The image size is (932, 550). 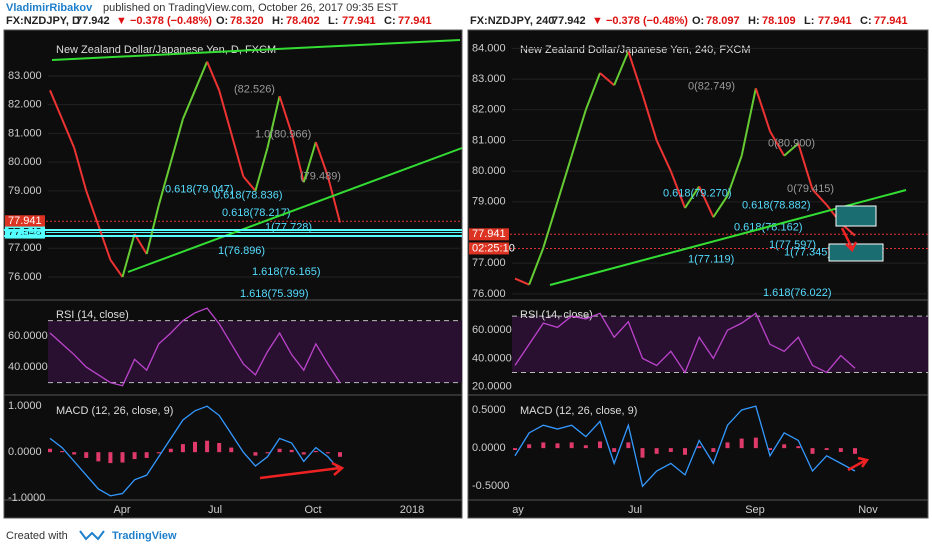 I want to click on fib-label: 1(77.119), so click(x=711, y=259).